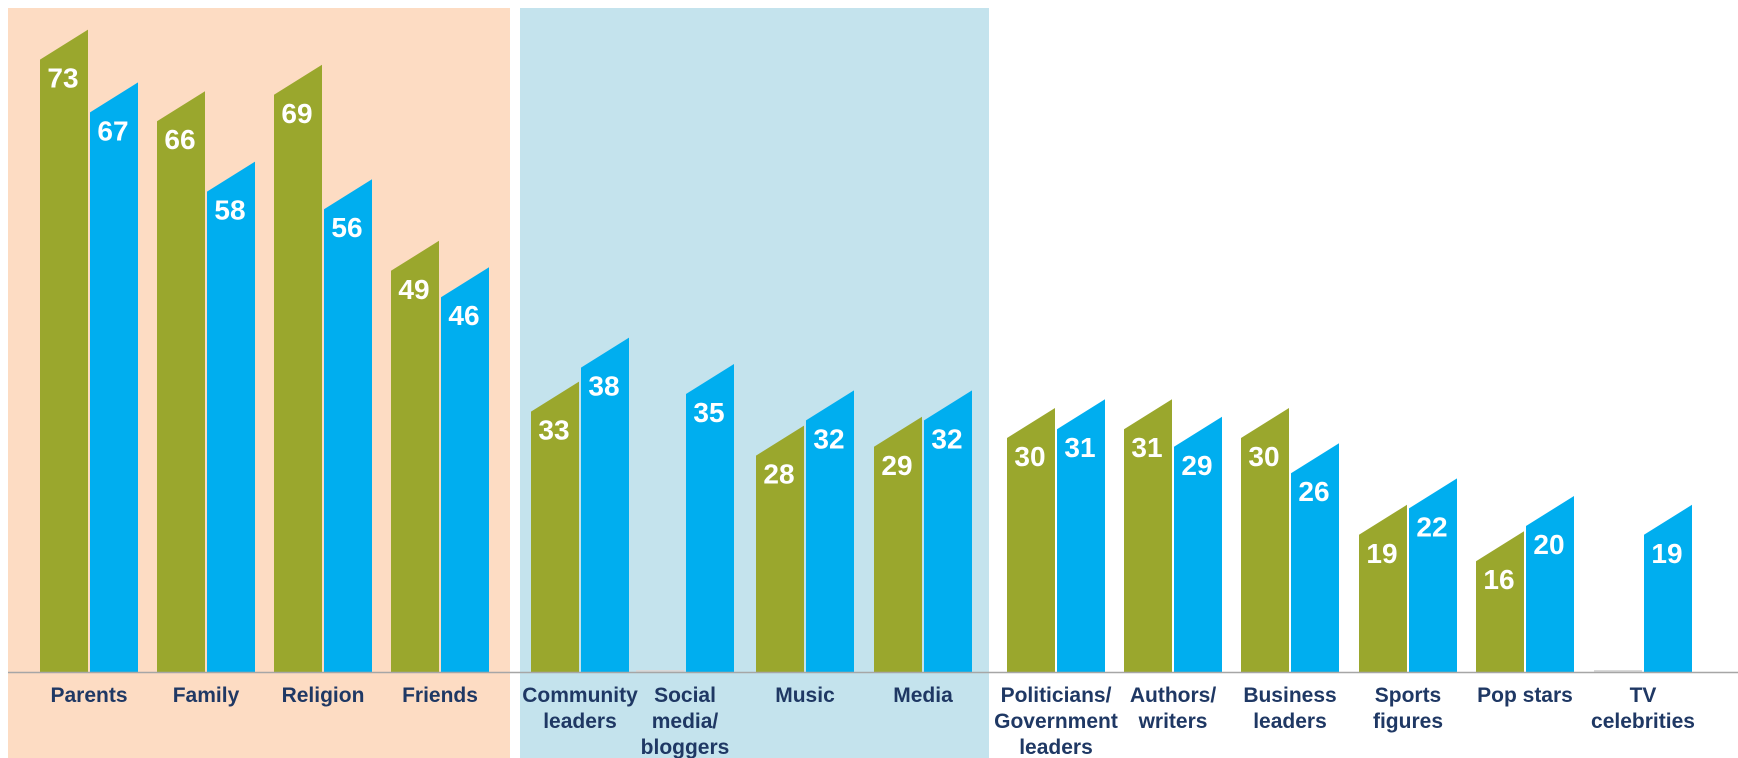  What do you see at coordinates (413, 289) in the screenshot?
I see `bar-value-label: 49` at bounding box center [413, 289].